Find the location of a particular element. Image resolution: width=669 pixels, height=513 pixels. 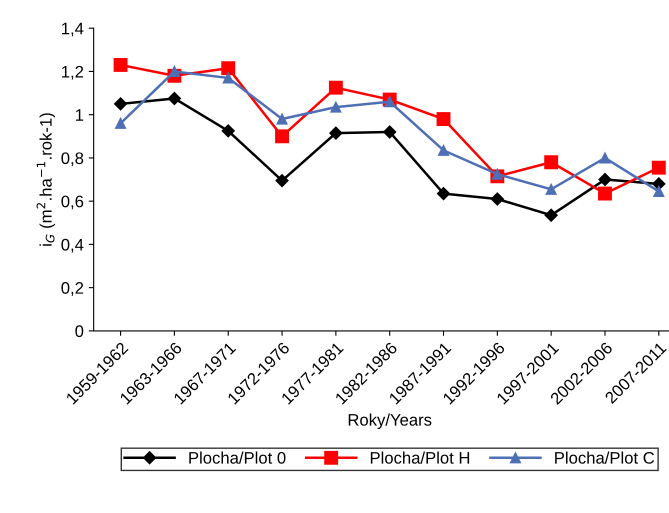

y-tick-label: 1,2 is located at coordinates (73, 73).